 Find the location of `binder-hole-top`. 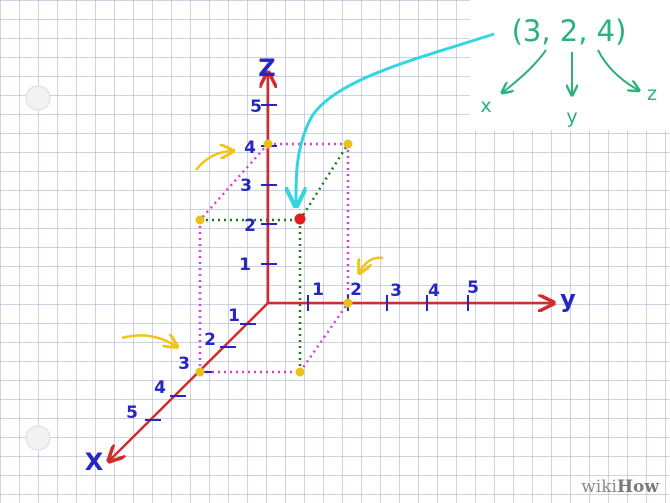

binder-hole-top is located at coordinates (38, 98).